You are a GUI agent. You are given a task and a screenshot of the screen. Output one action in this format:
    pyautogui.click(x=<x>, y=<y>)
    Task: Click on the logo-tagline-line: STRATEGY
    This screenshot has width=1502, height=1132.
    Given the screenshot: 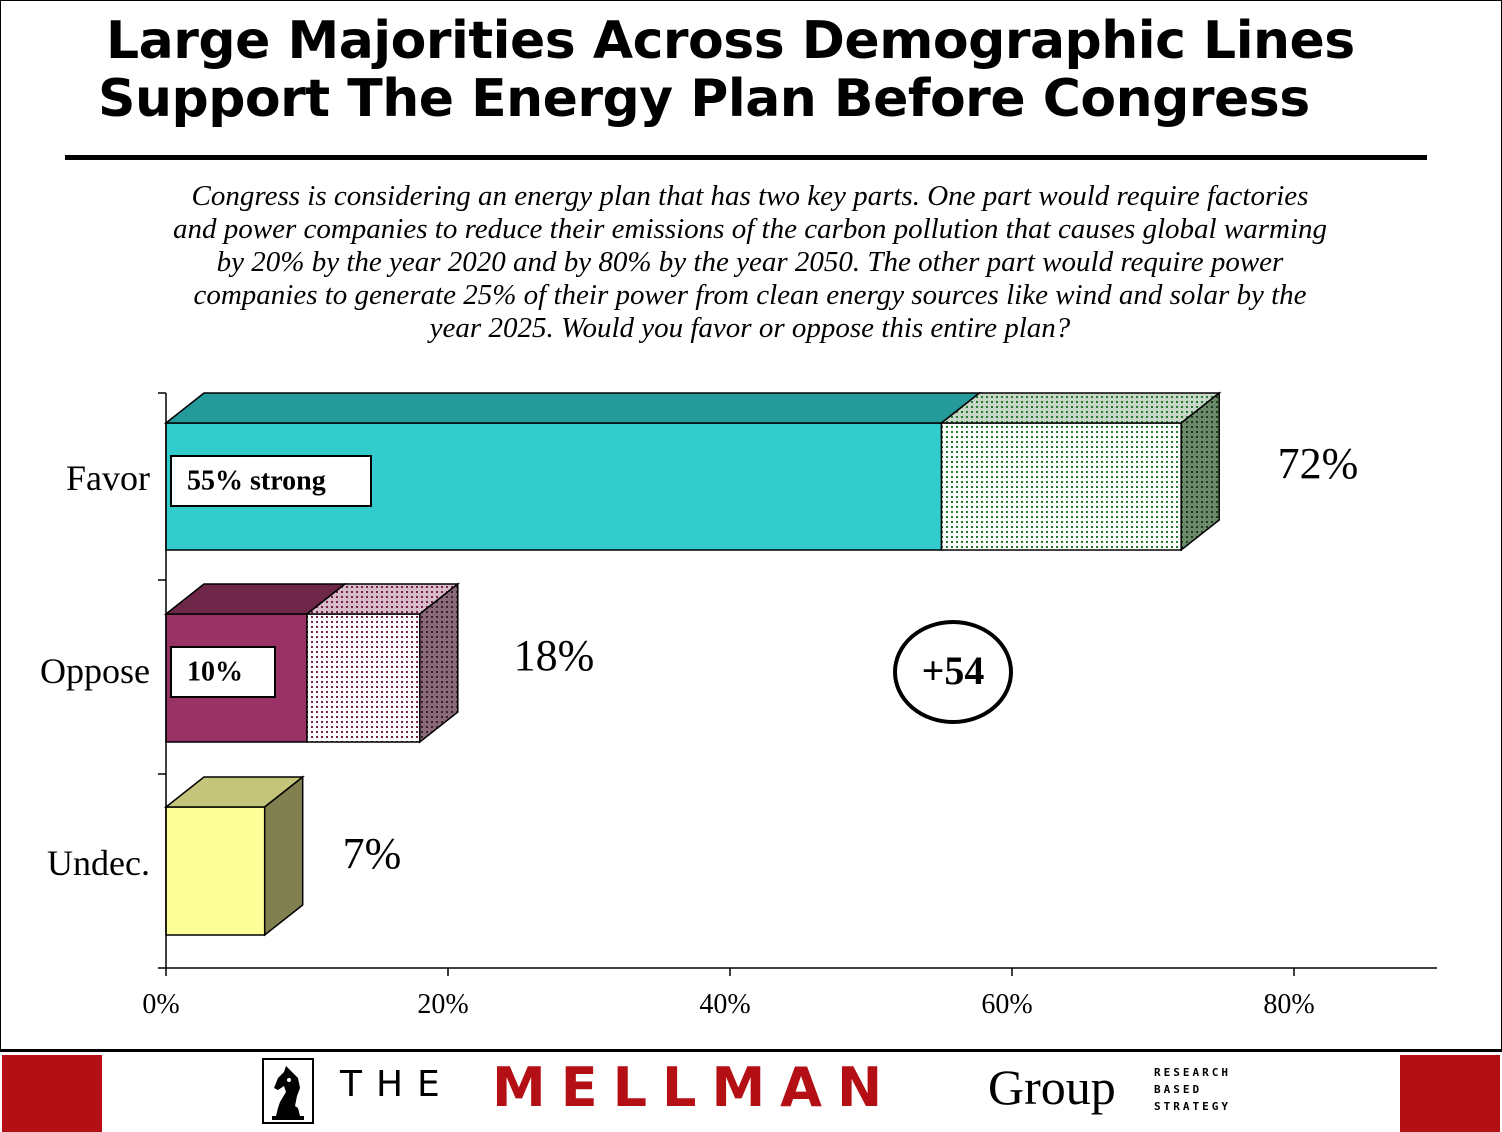 What is the action you would take?
    pyautogui.click(x=1192, y=1106)
    